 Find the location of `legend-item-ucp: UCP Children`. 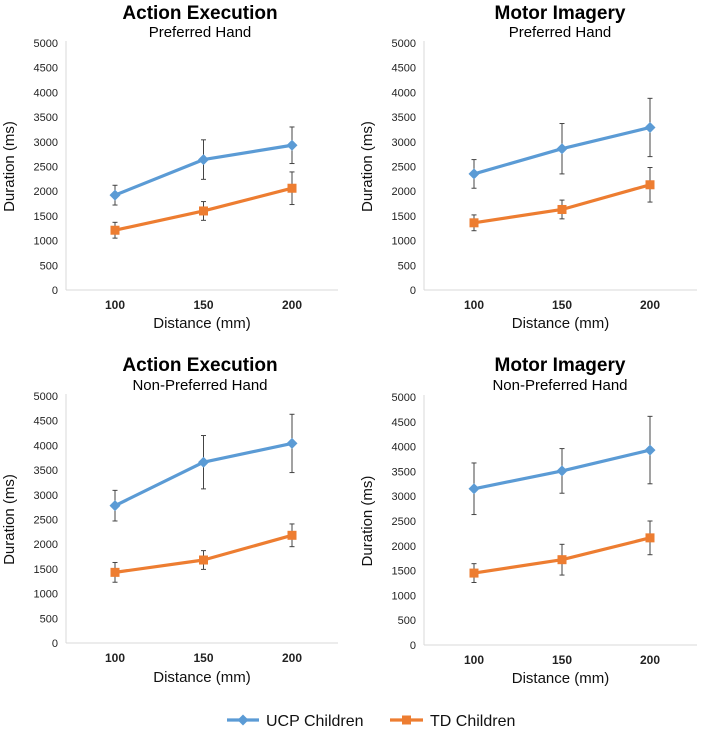

legend-item-ucp: UCP Children is located at coordinates (295, 721).